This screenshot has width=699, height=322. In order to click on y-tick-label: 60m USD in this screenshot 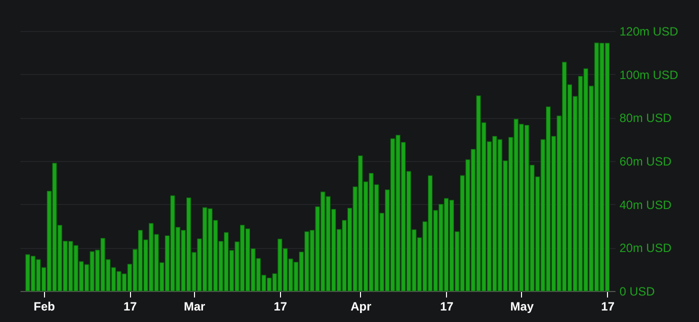, I will do `click(646, 161)`.